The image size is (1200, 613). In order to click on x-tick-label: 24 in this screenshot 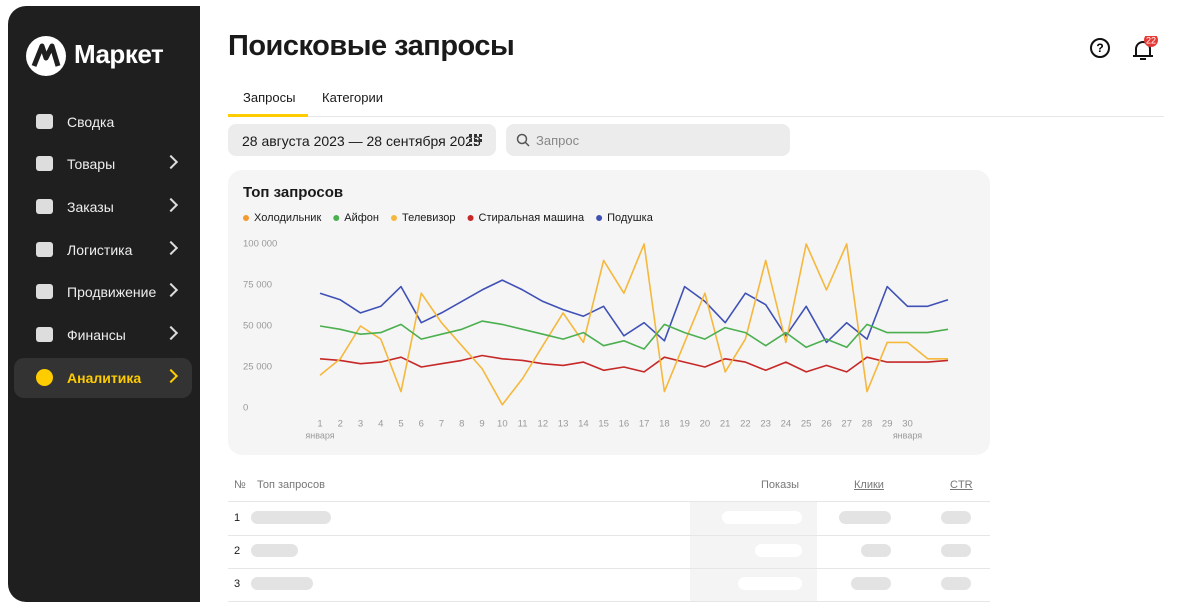, I will do `click(786, 424)`.